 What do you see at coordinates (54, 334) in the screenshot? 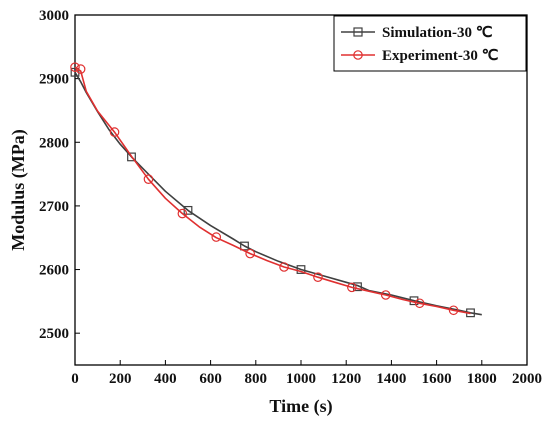
I see `y-tick-label: 2500` at bounding box center [54, 334].